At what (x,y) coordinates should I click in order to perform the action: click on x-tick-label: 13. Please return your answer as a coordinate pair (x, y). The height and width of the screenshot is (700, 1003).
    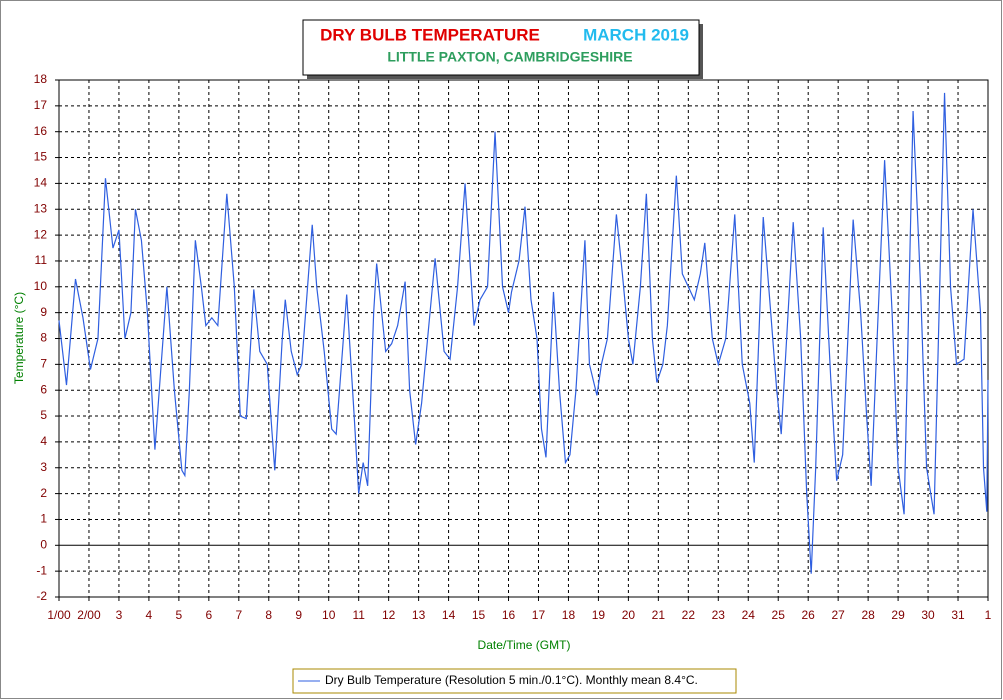
    Looking at the image, I should click on (419, 615).